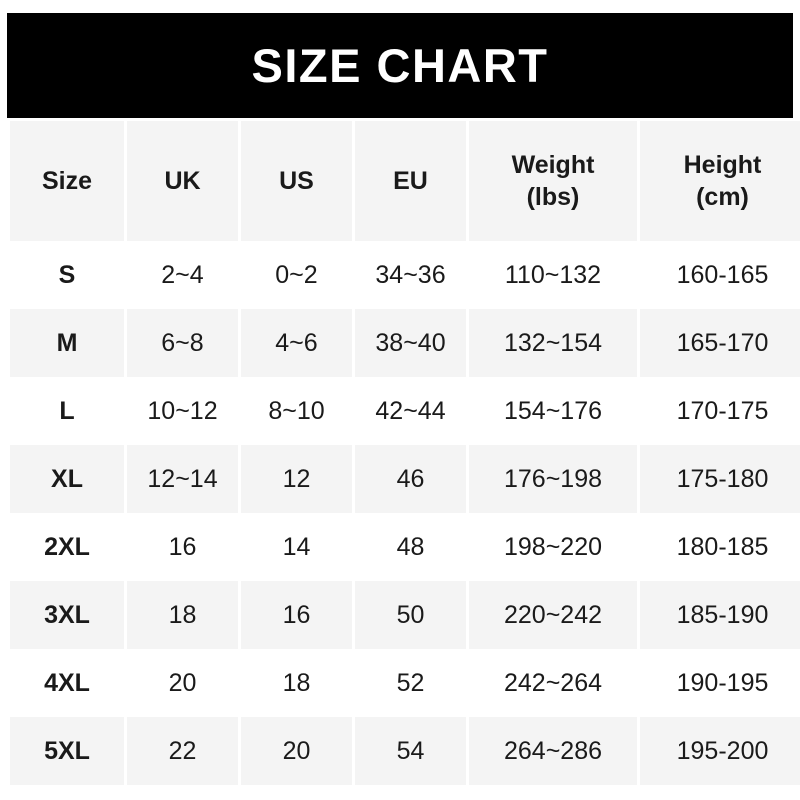 This screenshot has width=800, height=800. Describe the element at coordinates (553, 547) in the screenshot. I see `cell-weight: 198~220` at that location.